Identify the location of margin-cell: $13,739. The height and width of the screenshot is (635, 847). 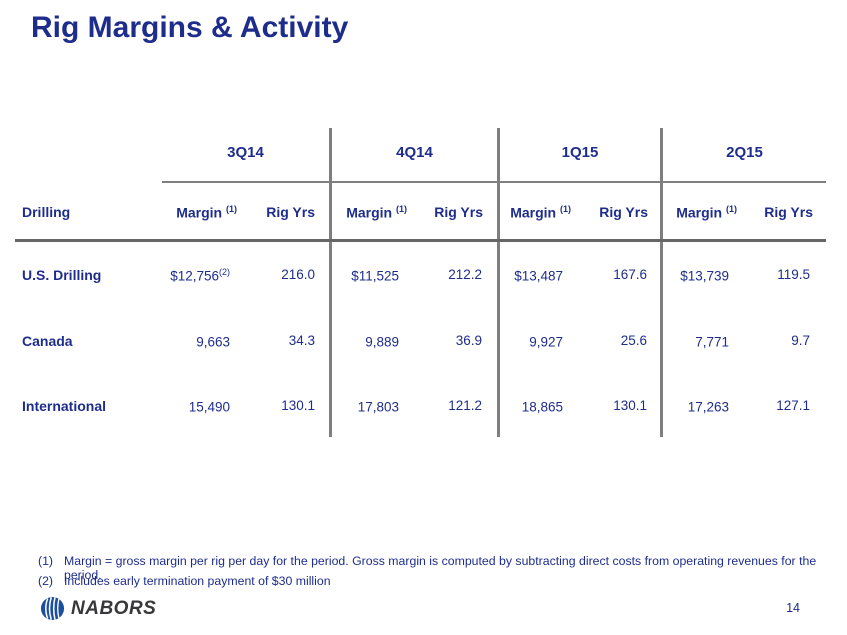
(704, 276).